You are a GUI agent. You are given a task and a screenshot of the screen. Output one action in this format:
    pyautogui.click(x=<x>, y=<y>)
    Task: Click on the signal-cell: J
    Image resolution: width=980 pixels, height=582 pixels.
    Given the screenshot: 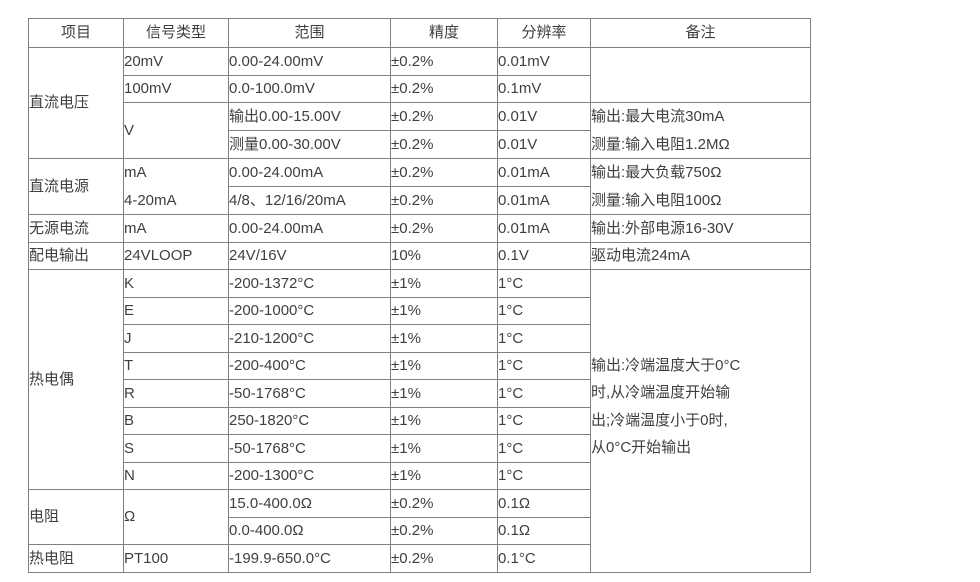 What is the action you would take?
    pyautogui.click(x=176, y=338)
    